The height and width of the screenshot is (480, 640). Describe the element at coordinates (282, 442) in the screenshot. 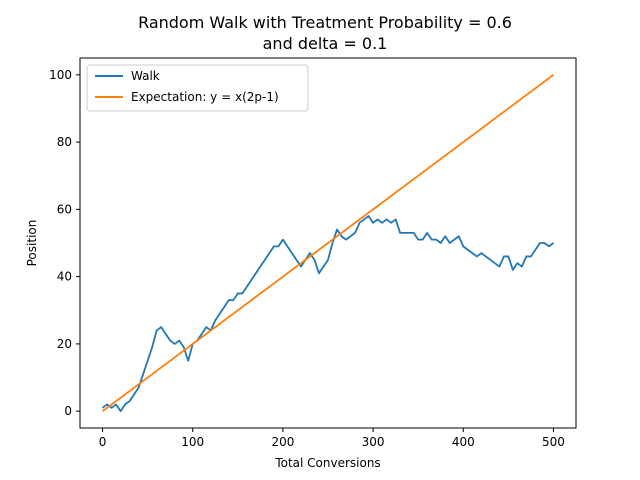

I see `x-tick-label: 200` at that location.